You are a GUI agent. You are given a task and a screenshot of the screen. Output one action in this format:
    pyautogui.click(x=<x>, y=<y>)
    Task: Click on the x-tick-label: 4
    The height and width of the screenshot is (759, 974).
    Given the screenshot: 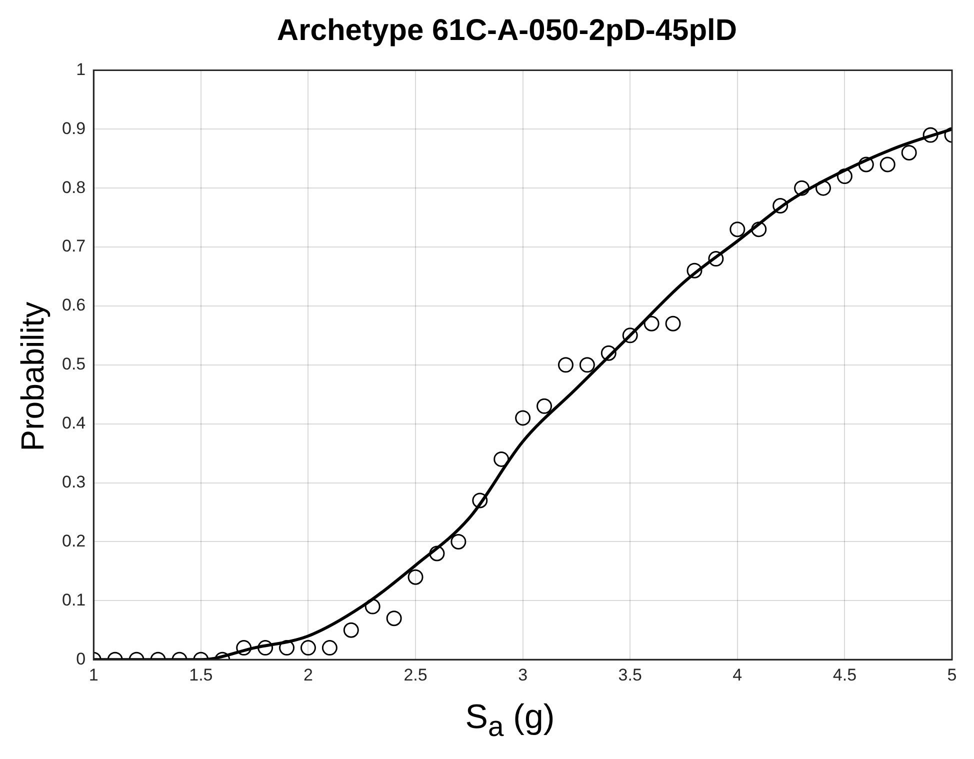 What is the action you would take?
    pyautogui.click(x=737, y=674)
    